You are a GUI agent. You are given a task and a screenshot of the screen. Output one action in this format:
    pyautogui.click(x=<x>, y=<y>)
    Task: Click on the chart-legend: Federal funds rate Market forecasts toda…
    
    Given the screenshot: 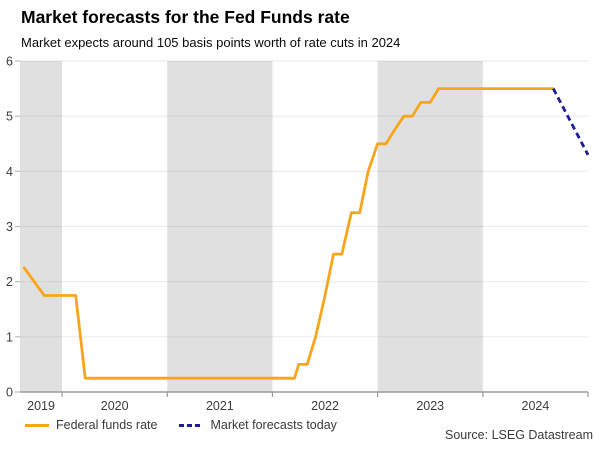 What is the action you would take?
    pyautogui.click(x=181, y=425)
    